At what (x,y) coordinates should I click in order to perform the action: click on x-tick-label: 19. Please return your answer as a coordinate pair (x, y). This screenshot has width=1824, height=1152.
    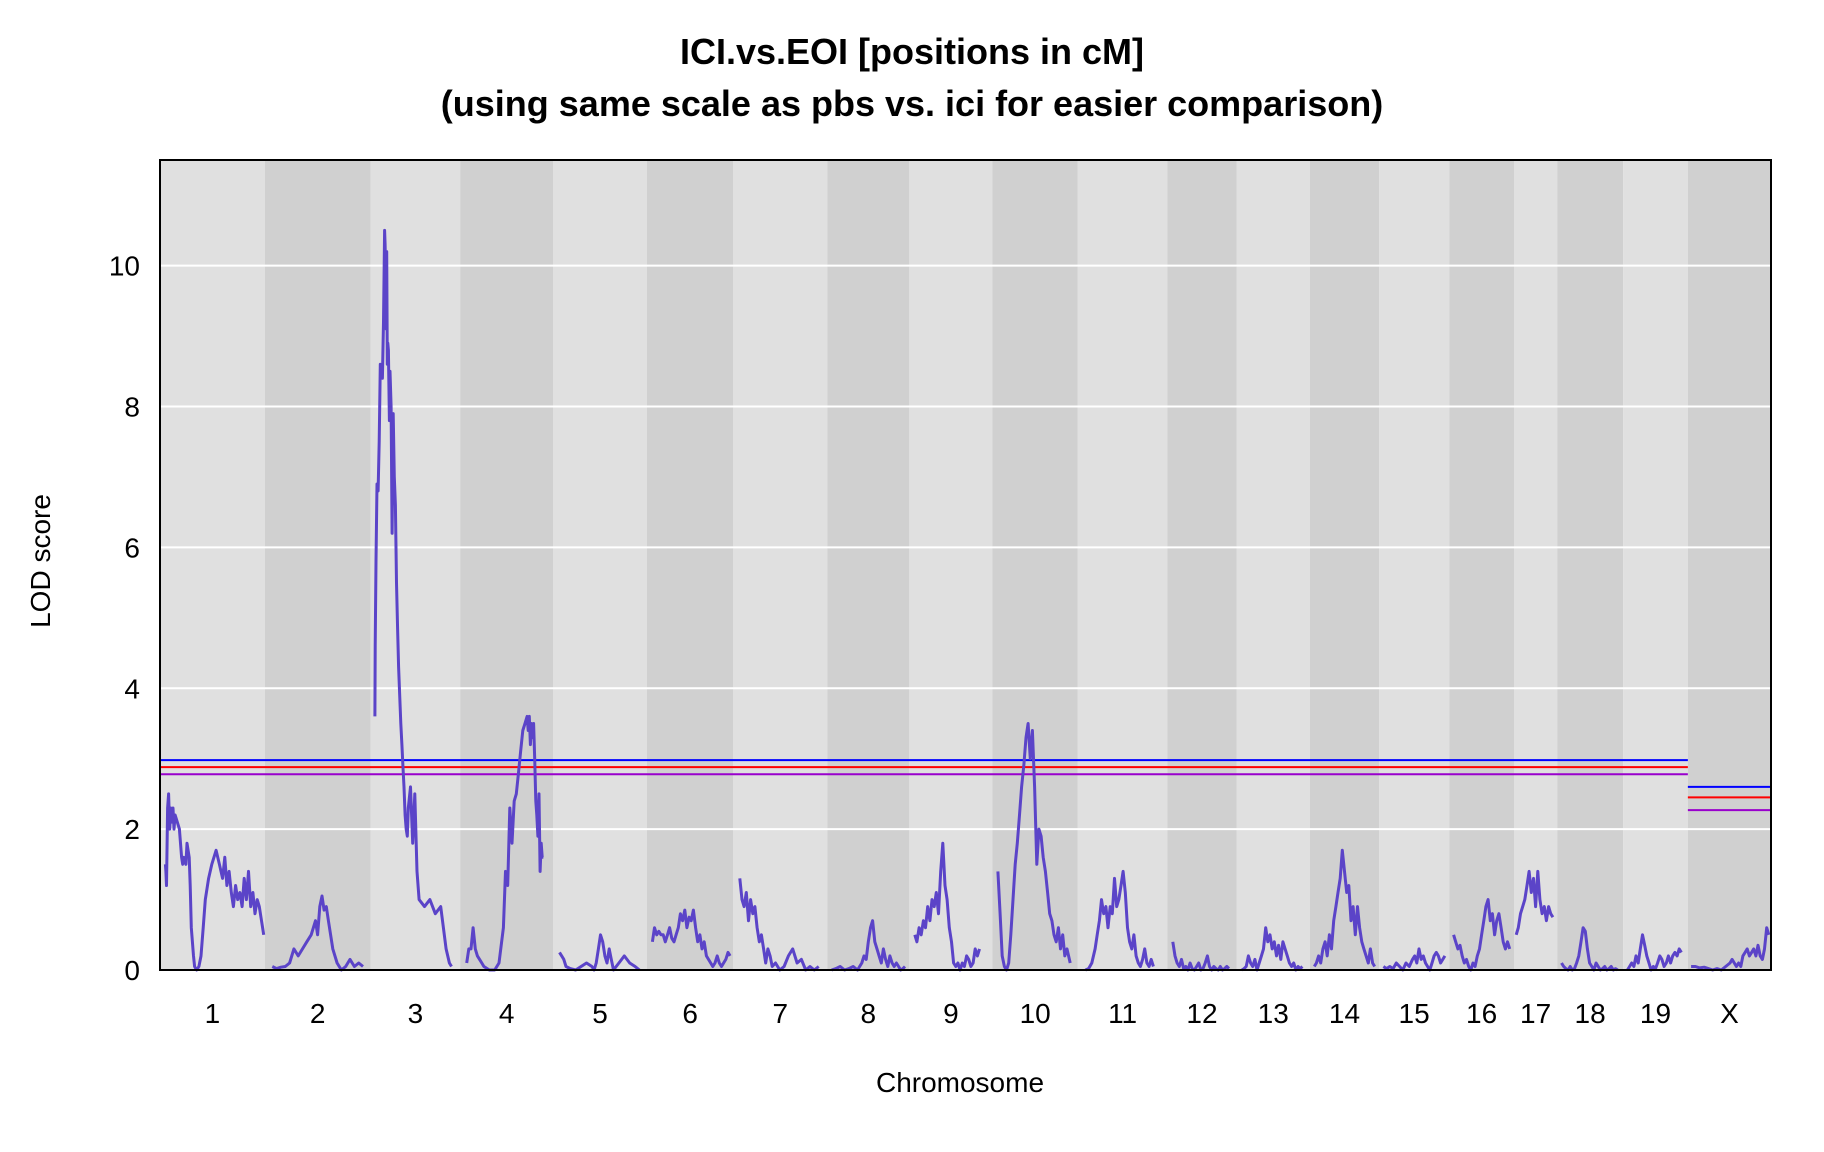
    Looking at the image, I should click on (1655, 1013).